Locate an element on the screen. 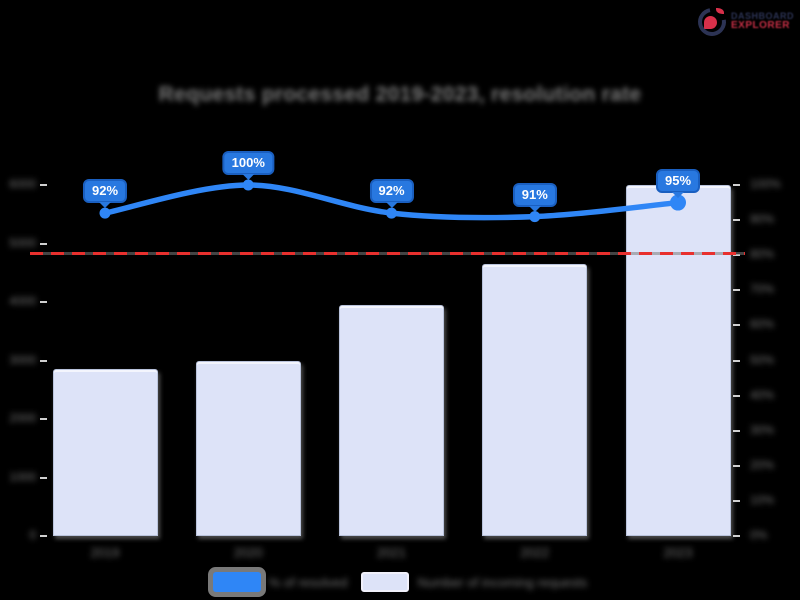 The width and height of the screenshot is (800, 600). logo-red-leaf is located at coordinates (720, 11).